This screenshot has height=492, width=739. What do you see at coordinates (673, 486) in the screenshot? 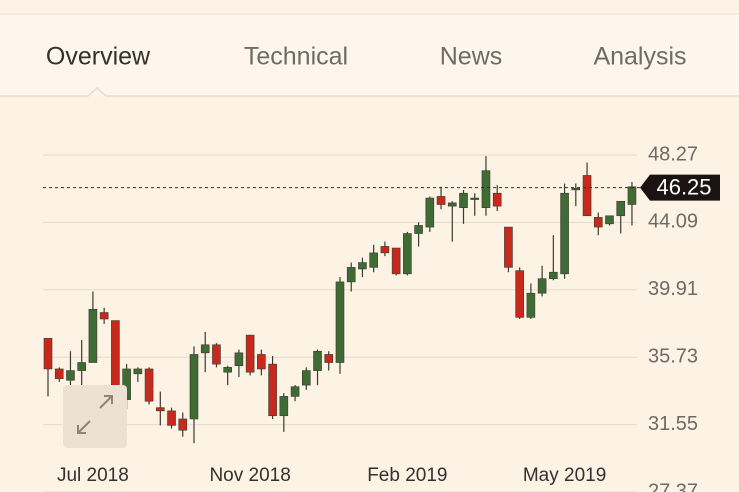
I see `y-tick-label: 27.37` at bounding box center [673, 486].